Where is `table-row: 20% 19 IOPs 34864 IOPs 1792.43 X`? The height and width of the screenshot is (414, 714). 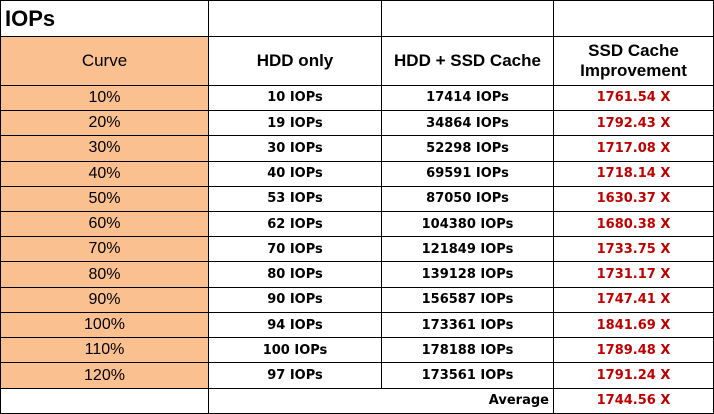 table-row: 20% 19 IOPs 34864 IOPs 1792.43 X is located at coordinates (357, 123).